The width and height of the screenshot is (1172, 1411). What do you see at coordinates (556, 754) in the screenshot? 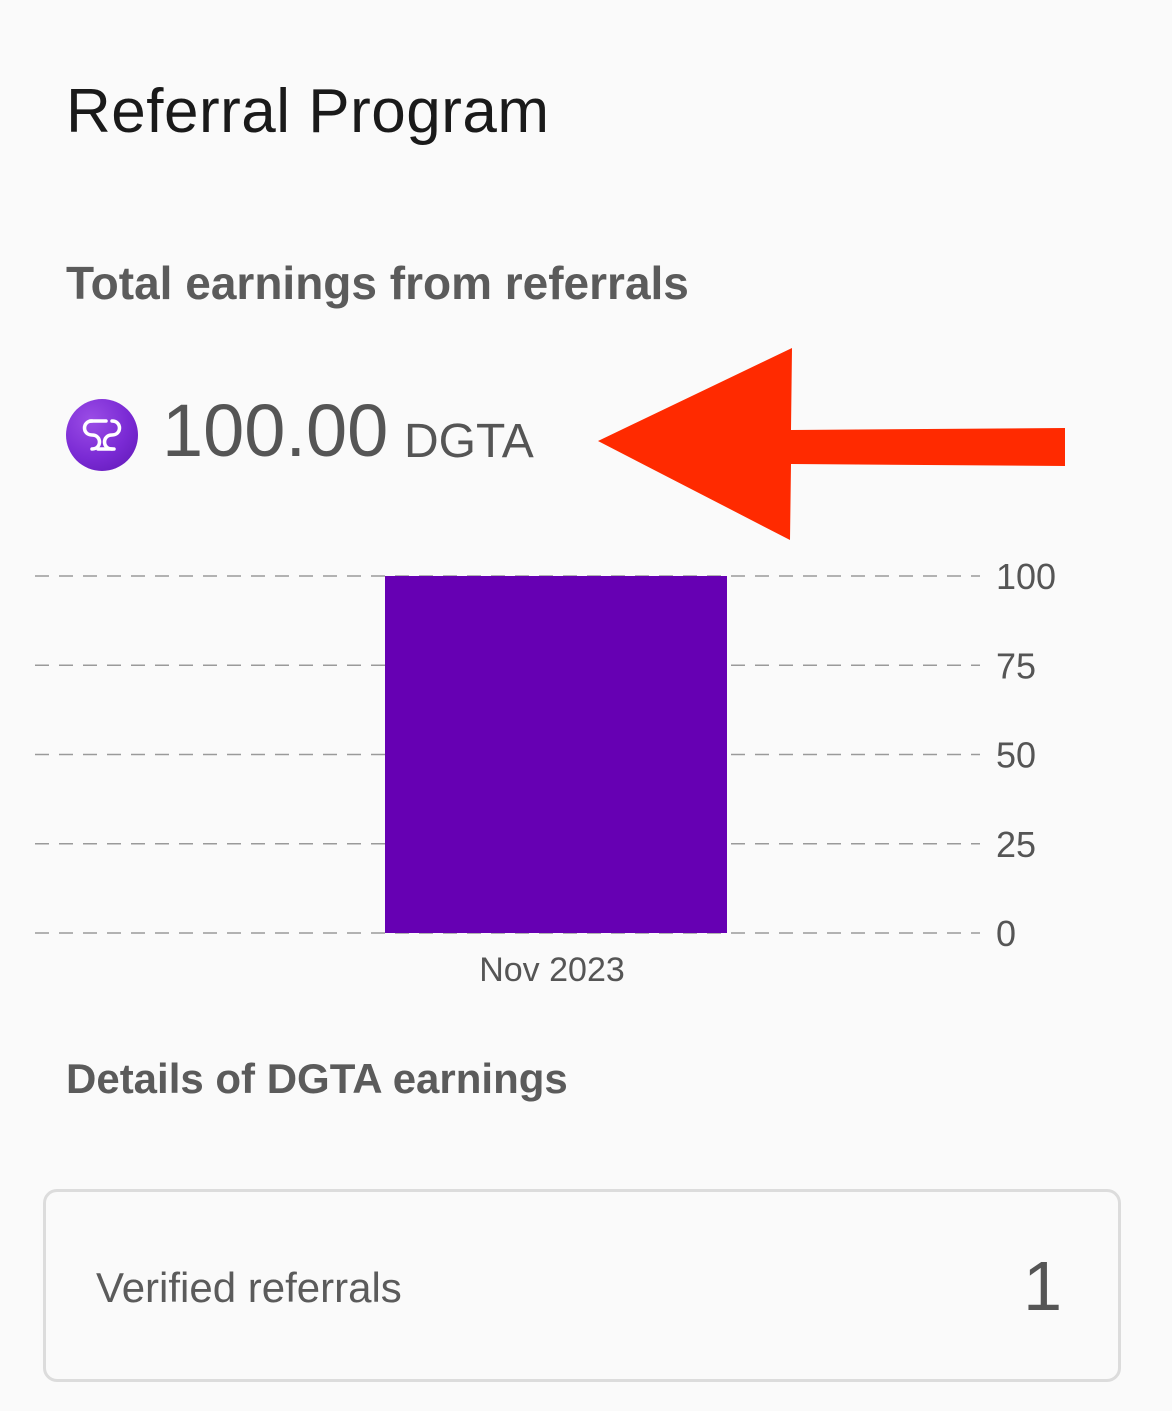
I see `bar` at bounding box center [556, 754].